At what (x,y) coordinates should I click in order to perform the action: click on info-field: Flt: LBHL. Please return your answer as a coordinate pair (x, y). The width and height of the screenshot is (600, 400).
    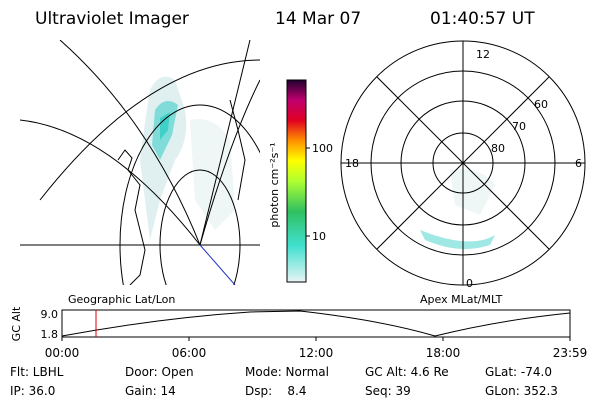
    Looking at the image, I should click on (37, 372).